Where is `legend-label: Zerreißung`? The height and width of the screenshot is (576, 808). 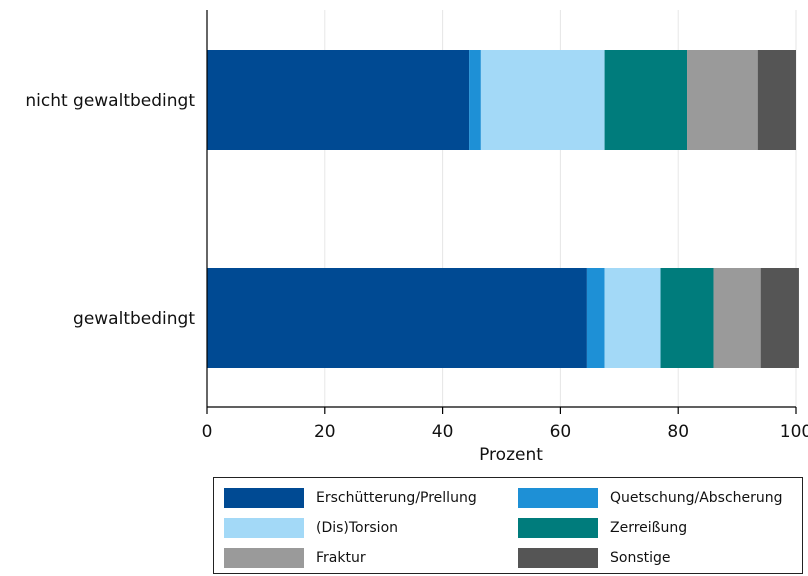
legend-label: Zerreißung is located at coordinates (649, 528).